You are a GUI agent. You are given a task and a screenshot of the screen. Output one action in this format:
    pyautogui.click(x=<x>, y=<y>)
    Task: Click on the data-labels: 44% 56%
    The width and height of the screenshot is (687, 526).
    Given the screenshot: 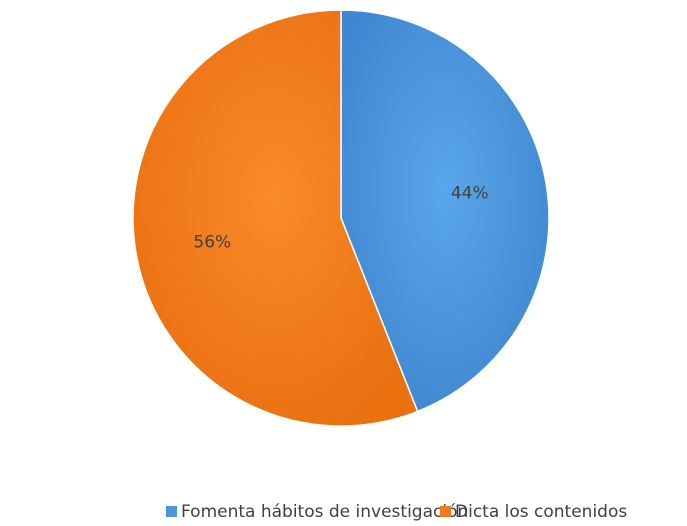 What is the action you would take?
    pyautogui.click(x=340, y=217)
    